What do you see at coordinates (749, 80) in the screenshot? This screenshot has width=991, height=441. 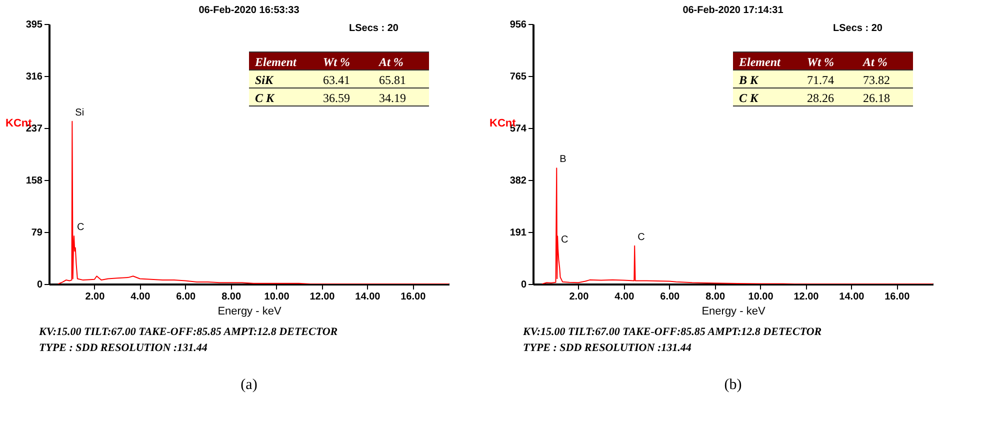 I see `annotation: B K` at bounding box center [749, 80].